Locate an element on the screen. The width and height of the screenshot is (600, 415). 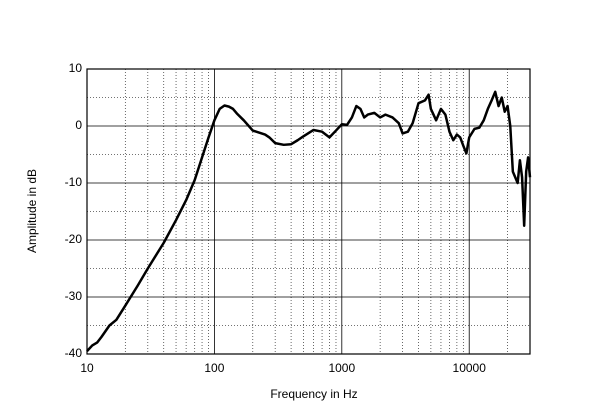
x-tick-label: 1000 is located at coordinates (341, 368).